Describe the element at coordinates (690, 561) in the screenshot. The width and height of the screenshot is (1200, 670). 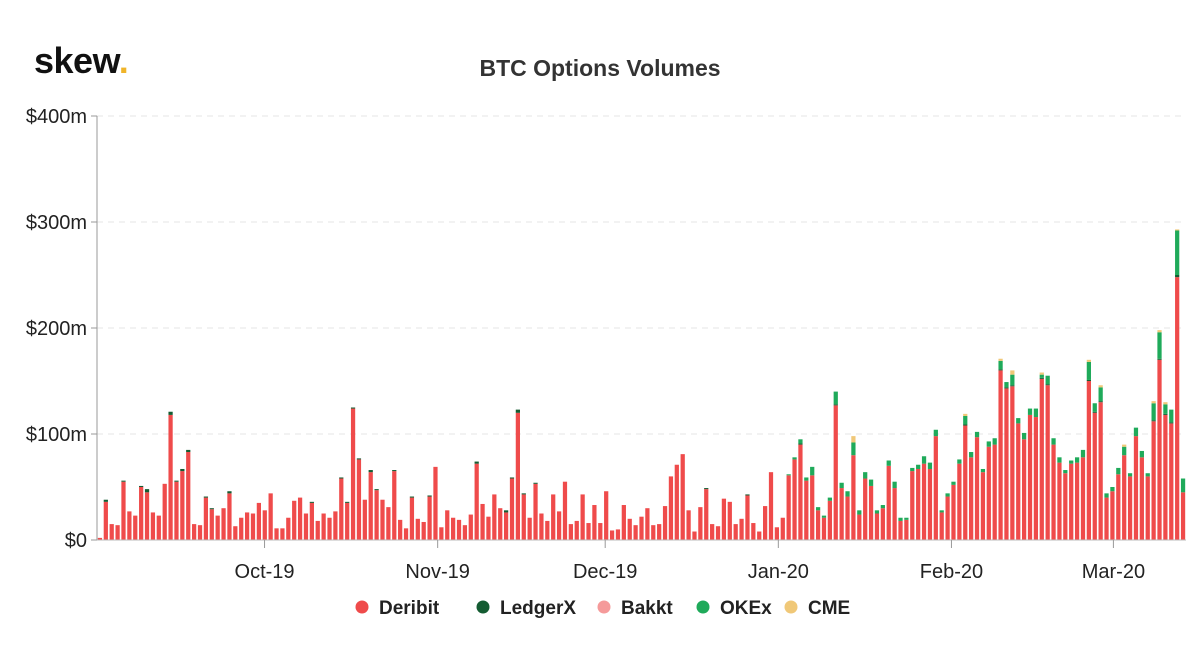
I see `x-axis-ticks: Oct-19 Nov-19 Dec-19 Jan-20 Feb-20 Mar-20` at that location.